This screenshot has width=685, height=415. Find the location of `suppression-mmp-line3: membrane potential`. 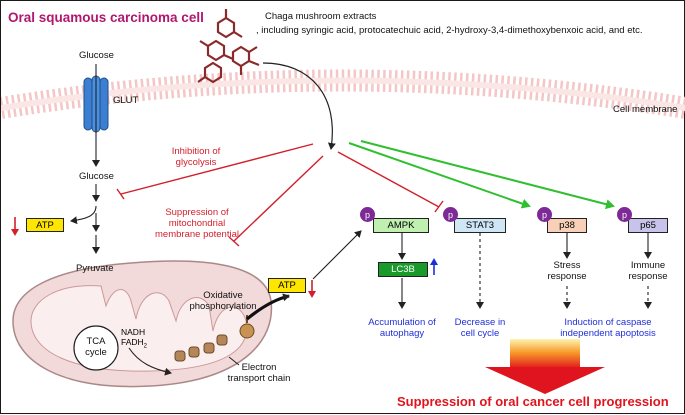

suppression-mmp-line3: membrane potential is located at coordinates (197, 234).